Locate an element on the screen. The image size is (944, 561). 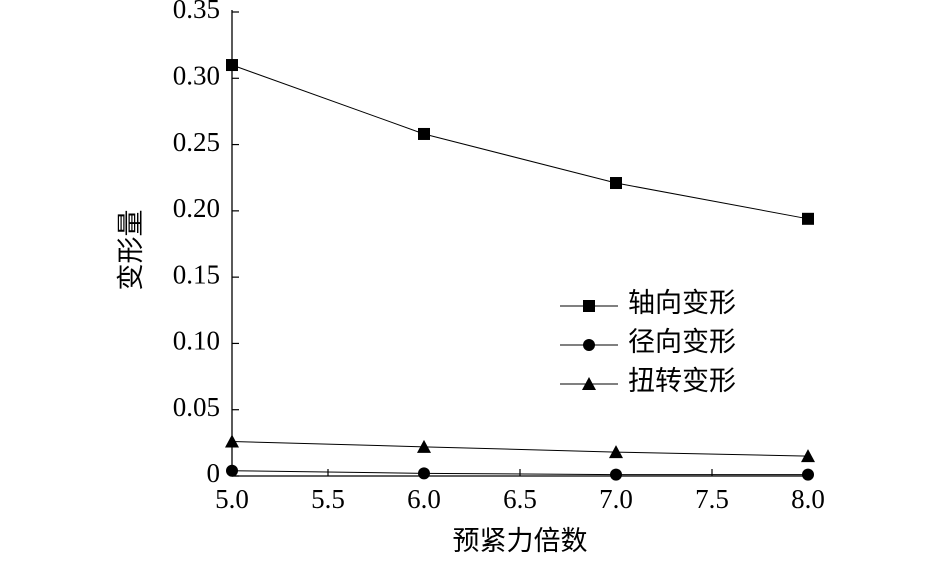
x-axis-label: 预紧力倍数 is located at coordinates (520, 541).